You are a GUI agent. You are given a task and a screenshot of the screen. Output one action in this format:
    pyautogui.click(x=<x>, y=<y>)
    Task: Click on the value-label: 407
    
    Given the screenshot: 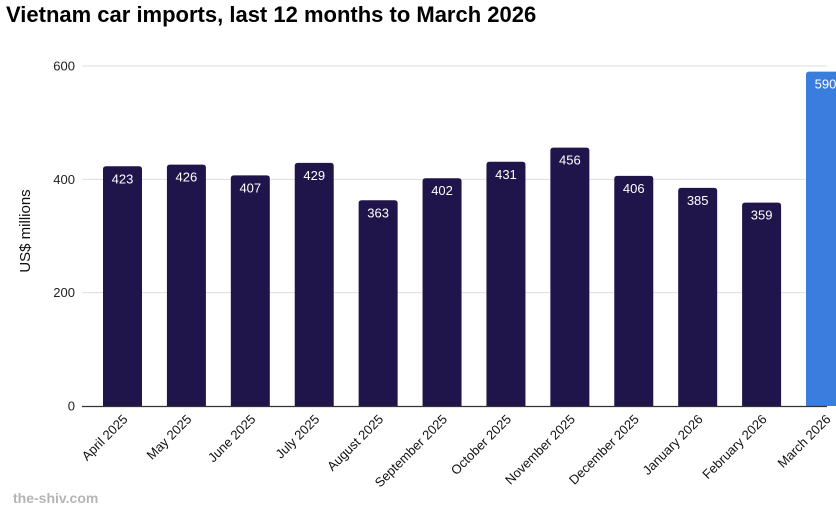 What is the action you would take?
    pyautogui.click(x=250, y=187)
    